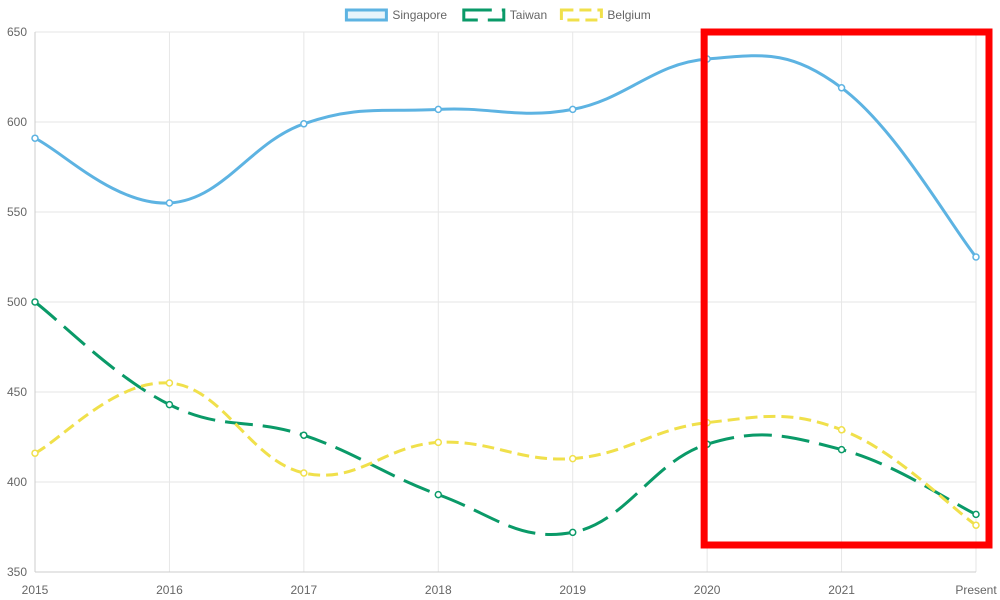 The width and height of the screenshot is (1000, 600). What do you see at coordinates (438, 590) in the screenshot?
I see `x-tick-label: 2018` at bounding box center [438, 590].